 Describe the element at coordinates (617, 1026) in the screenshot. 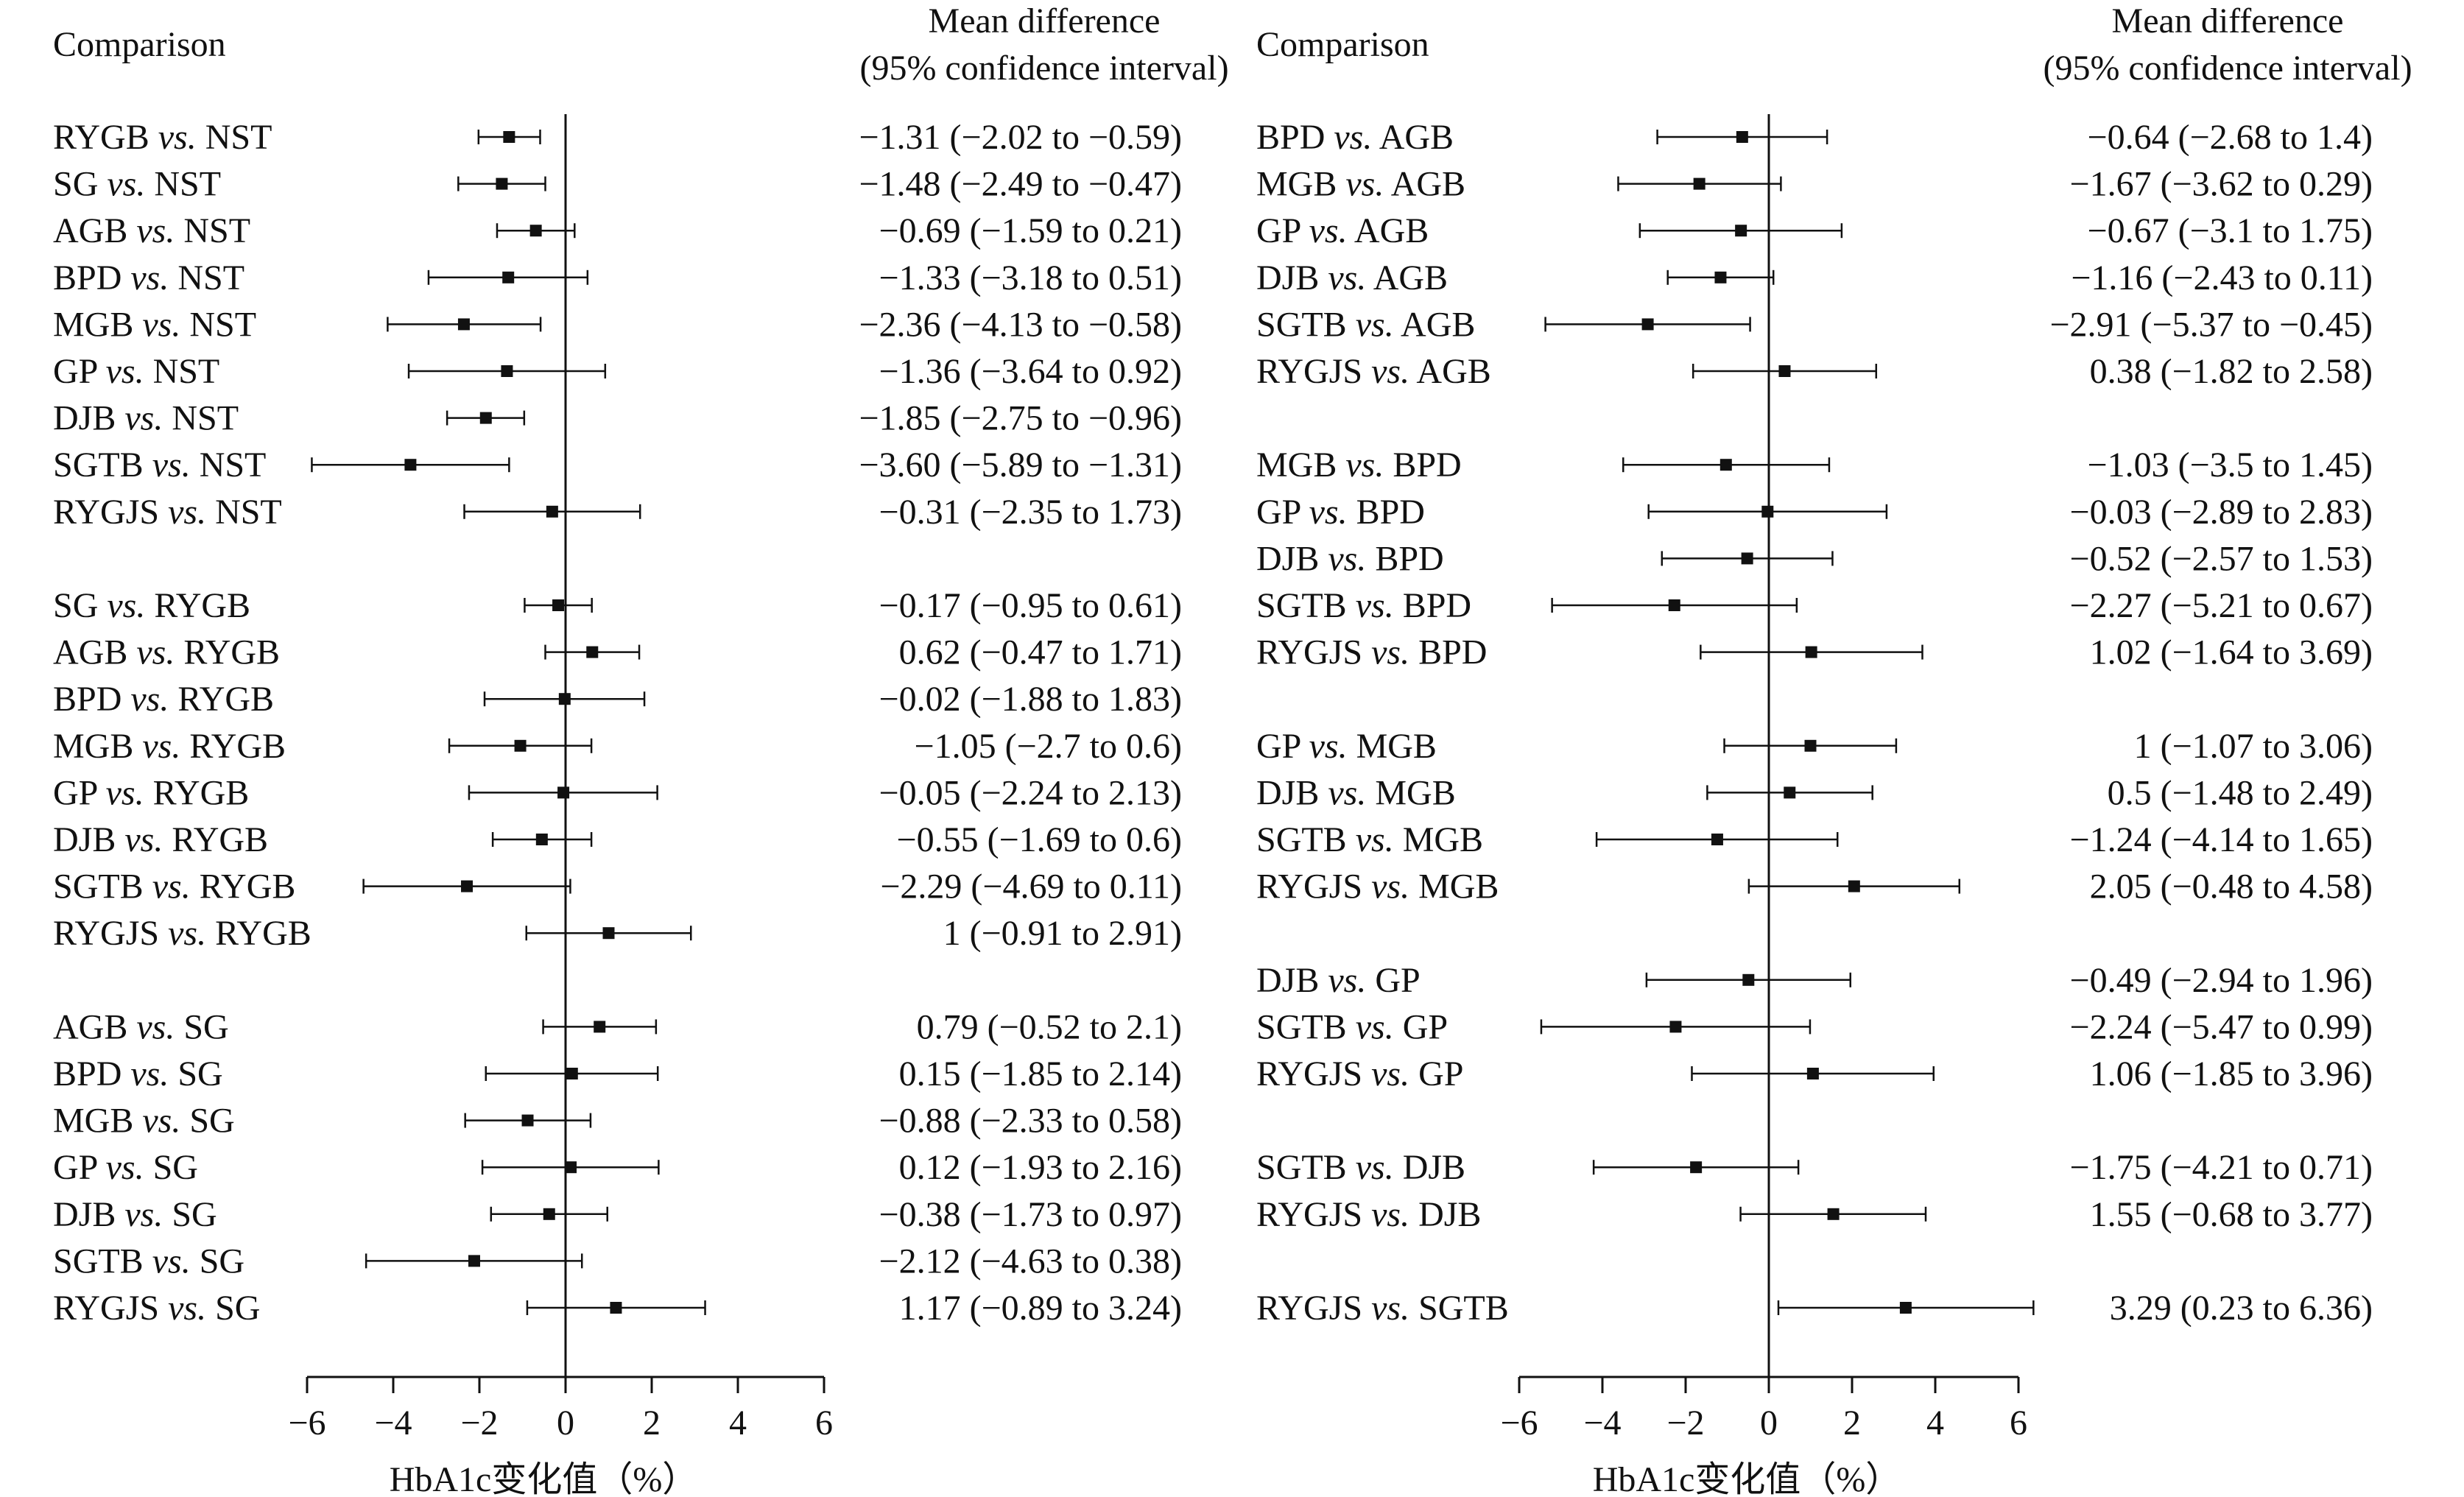

I see `comparison-row: AGB vs. SG 0.79 (−0.52 to 2.1)` at that location.